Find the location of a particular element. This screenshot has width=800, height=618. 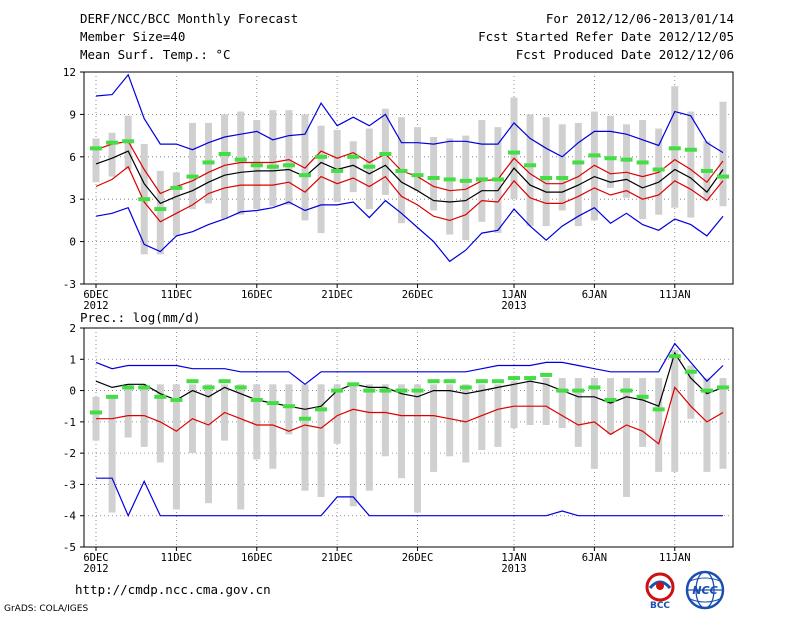

y-tick-label: 12 is located at coordinates (69, 72).